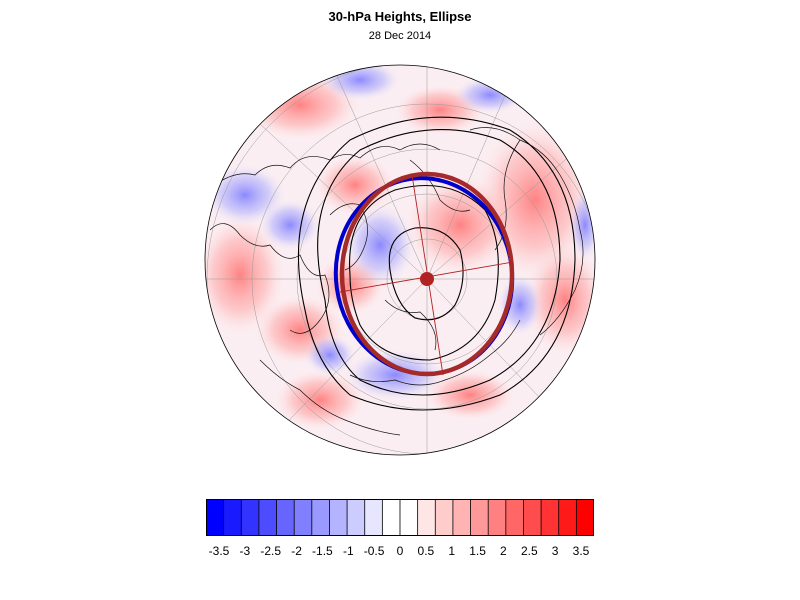 This screenshot has height=600, width=800. I want to click on colorbar, so click(400, 517).